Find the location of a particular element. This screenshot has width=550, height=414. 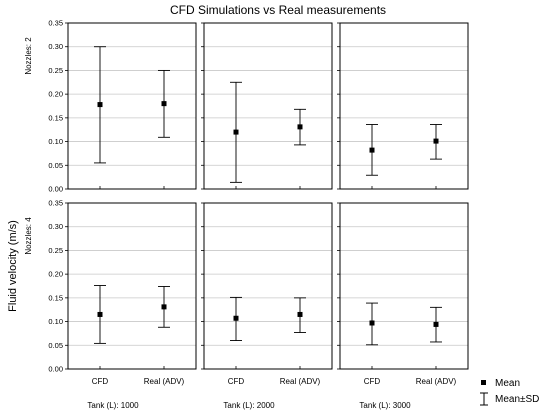

chart-title: CFD Simulations vs Real measurements is located at coordinates (278, 10).